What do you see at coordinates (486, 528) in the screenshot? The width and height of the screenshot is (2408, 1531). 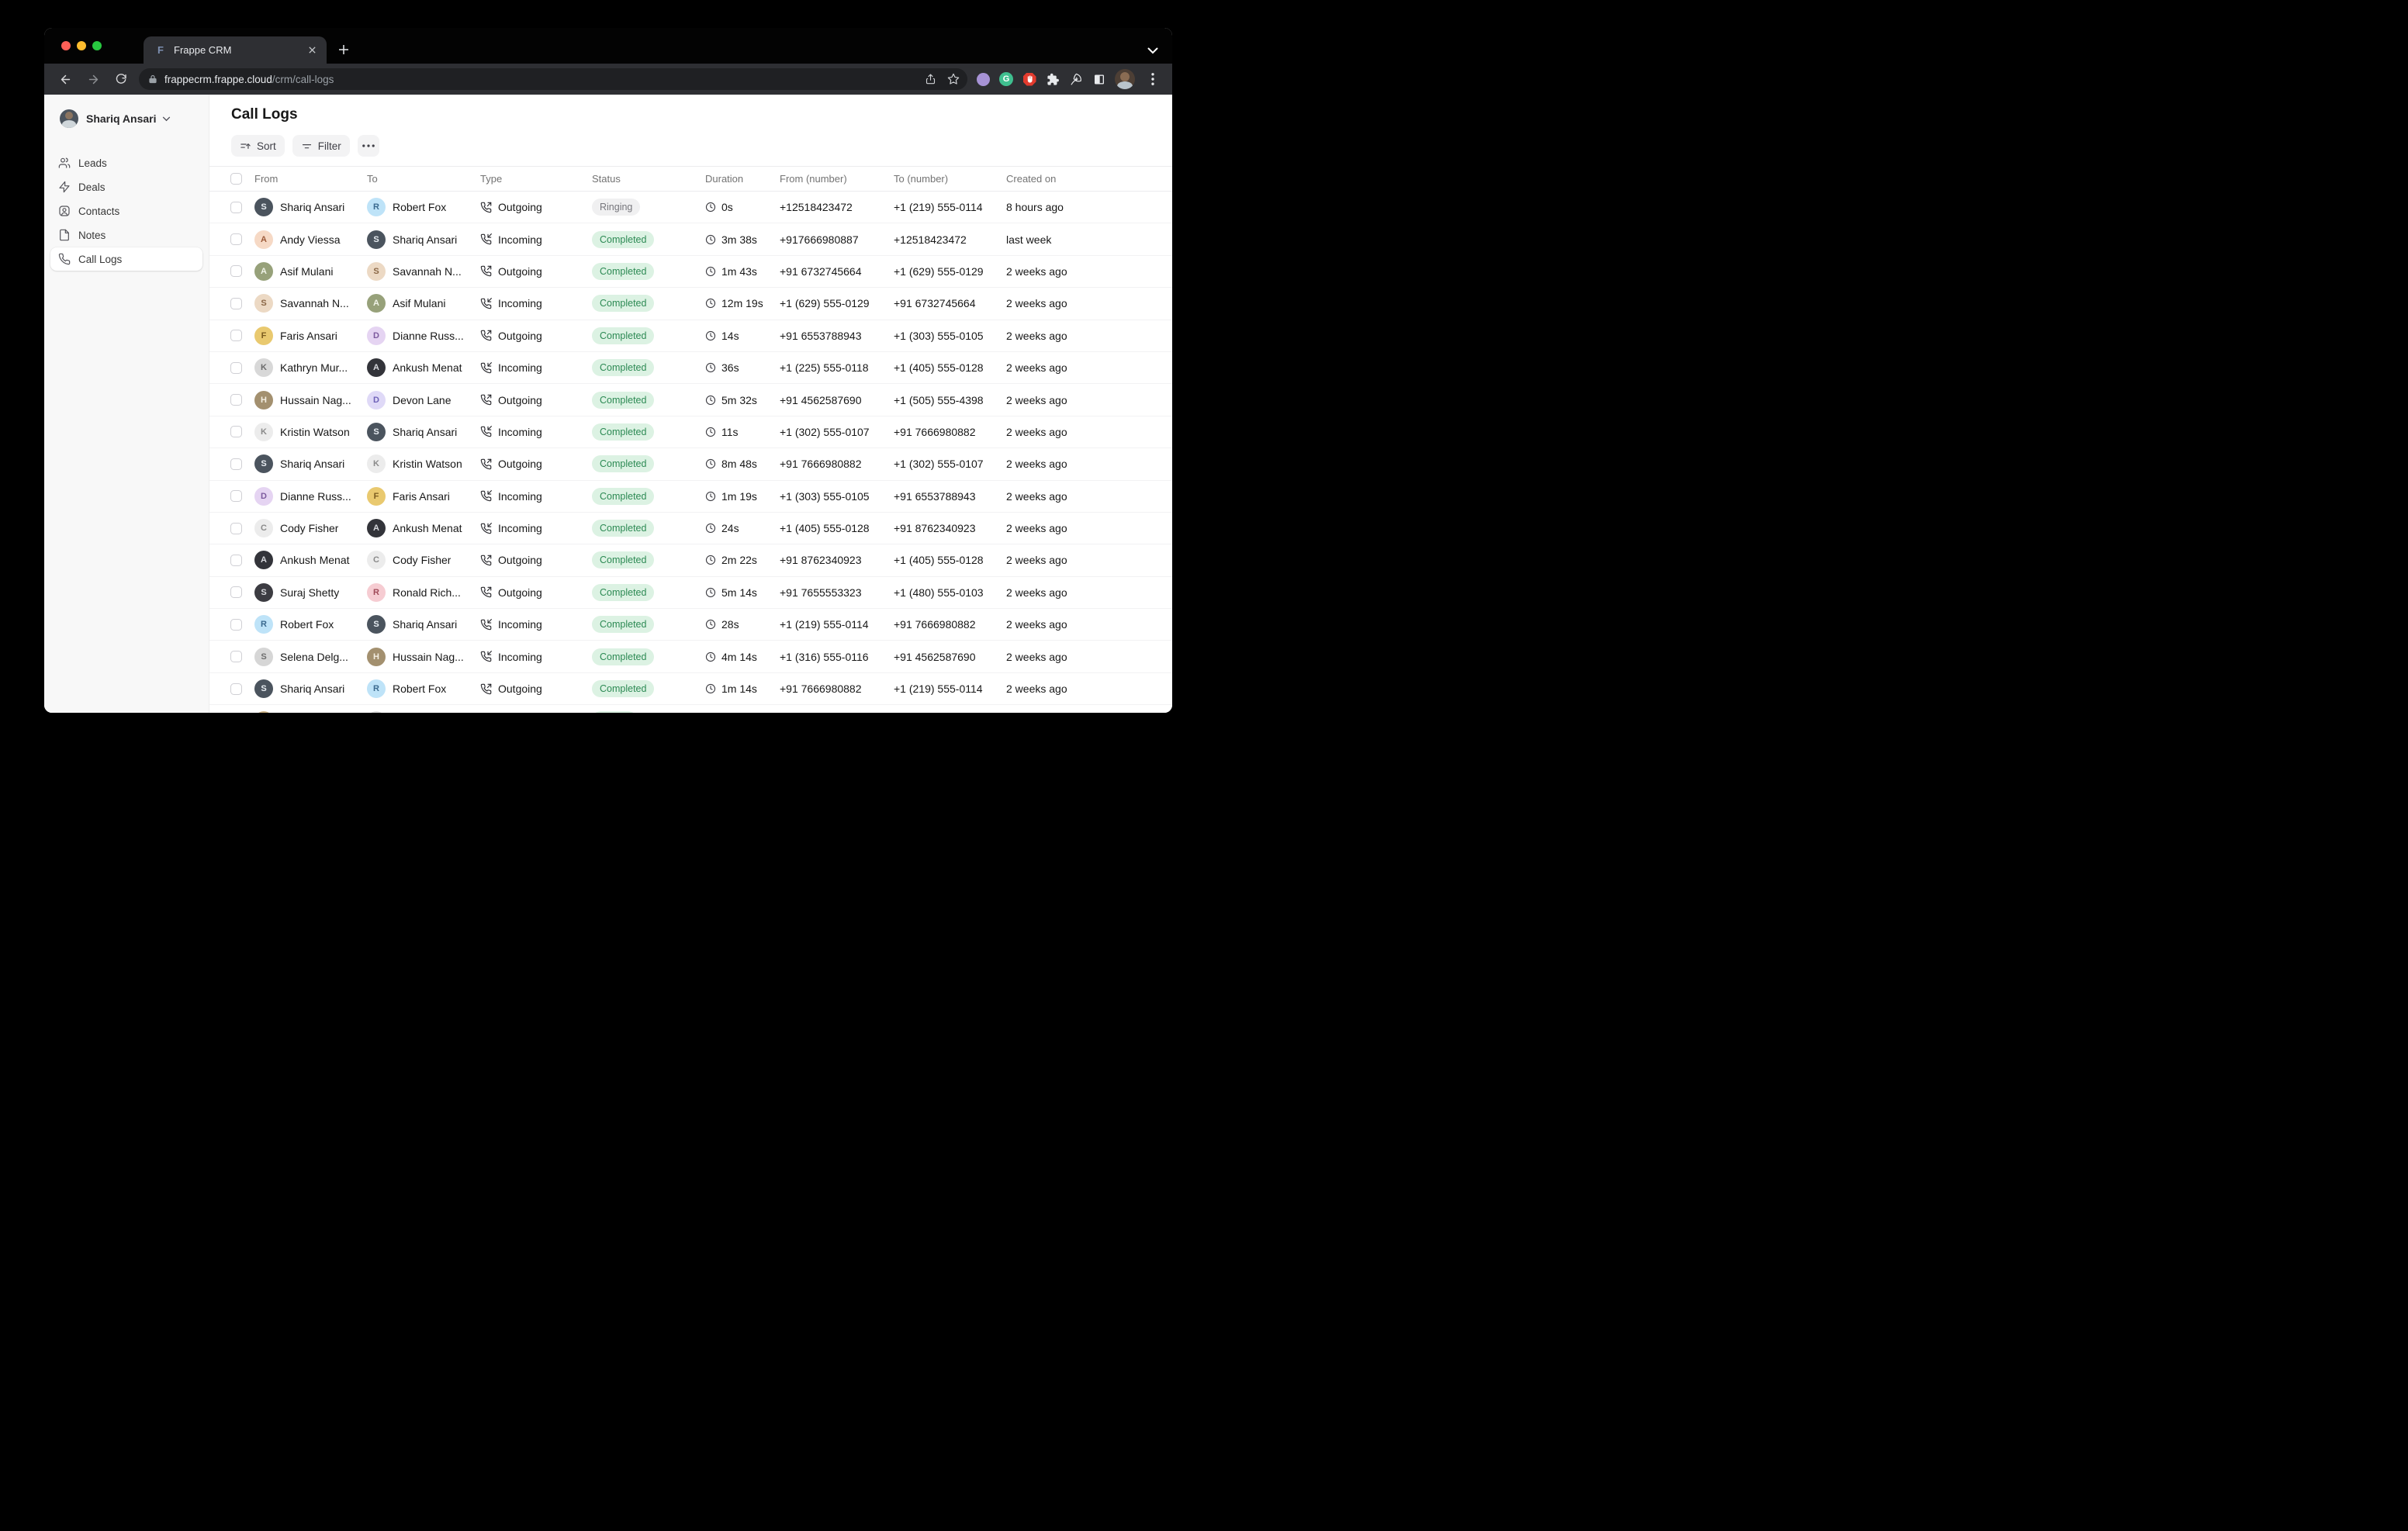 I see `phone-incoming-icon` at bounding box center [486, 528].